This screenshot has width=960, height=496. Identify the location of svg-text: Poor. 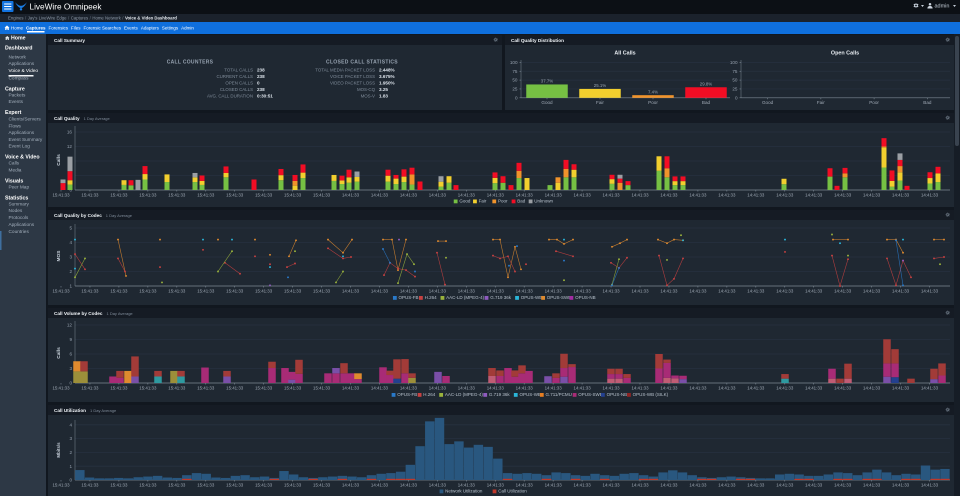
(653, 102).